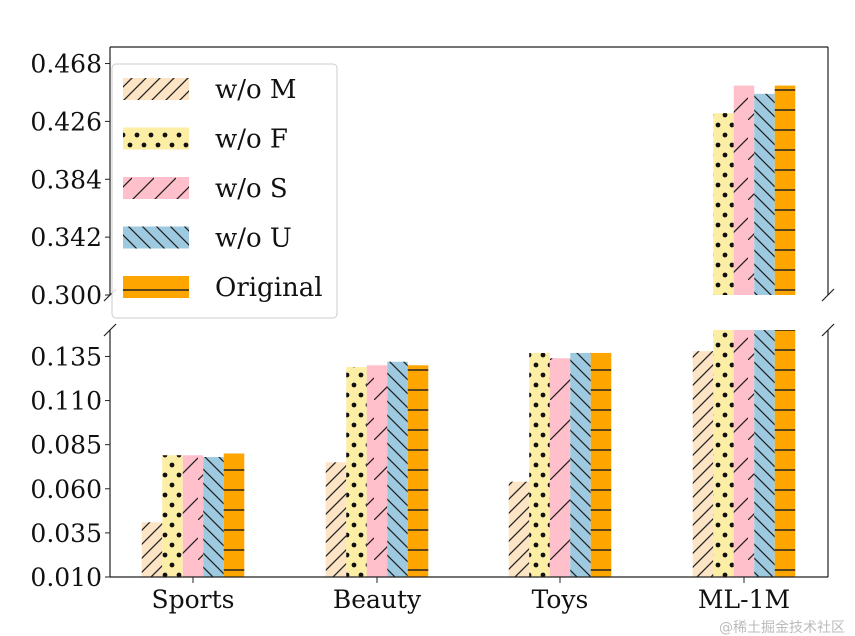 The height and width of the screenshot is (636, 855). I want to click on x-tick-label-toys: Toys, so click(560, 599).